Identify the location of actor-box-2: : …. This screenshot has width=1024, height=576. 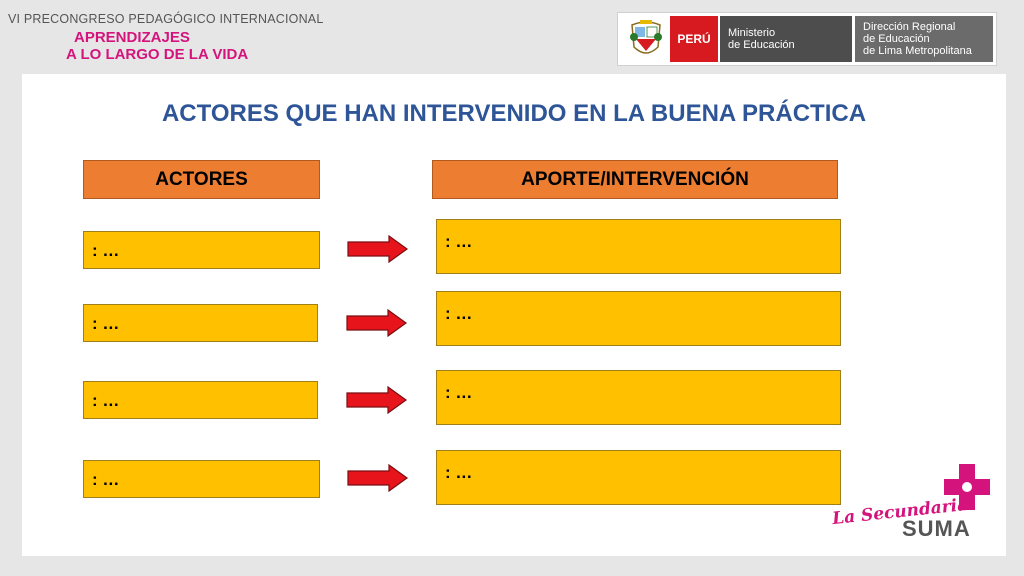
(200, 323).